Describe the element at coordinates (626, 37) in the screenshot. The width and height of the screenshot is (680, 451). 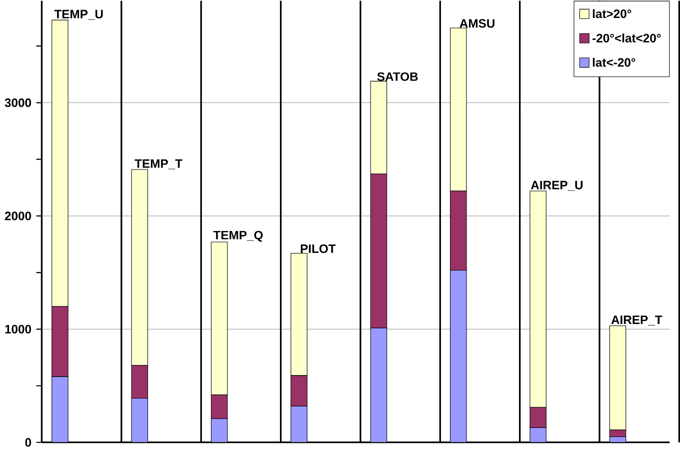
I see `legend-label: -20°<lat<20°` at that location.